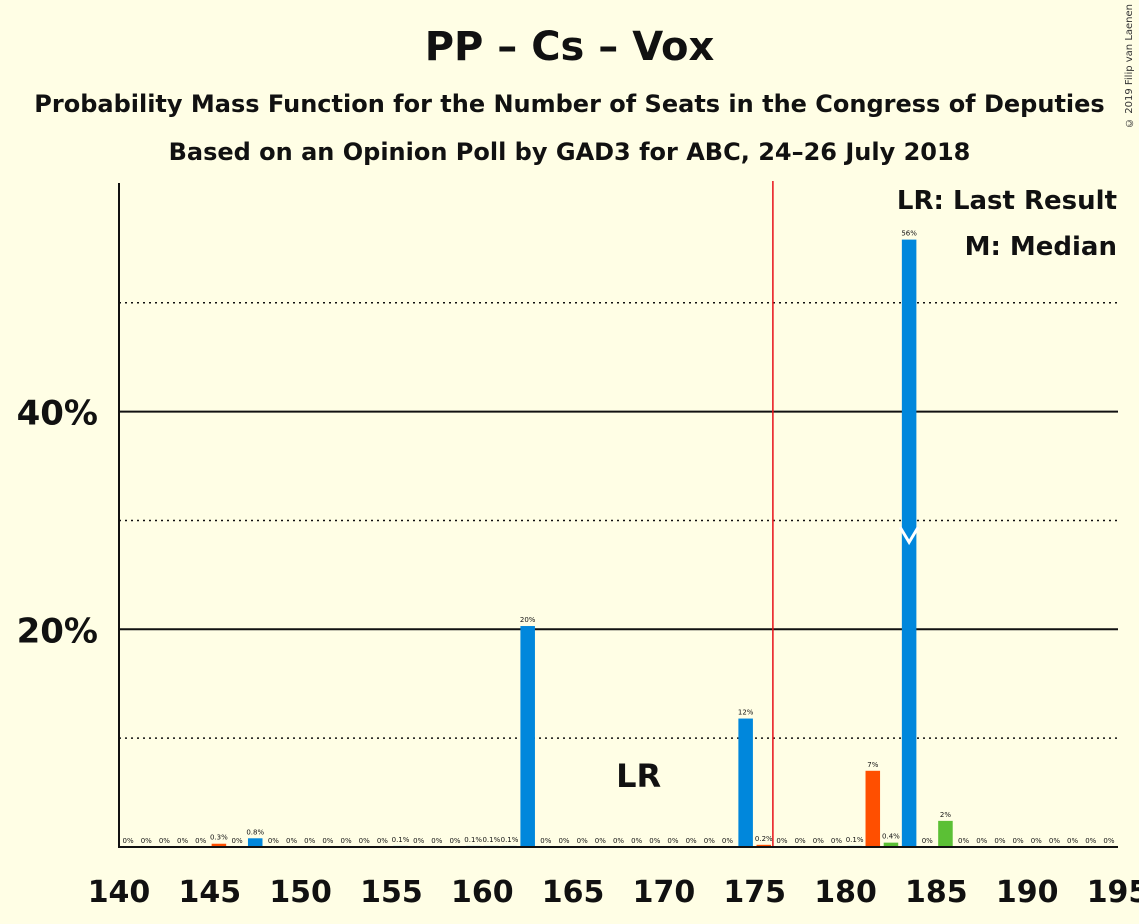 This screenshot has height=924, width=1139. I want to click on data-label-165: 0%, so click(563, 841).